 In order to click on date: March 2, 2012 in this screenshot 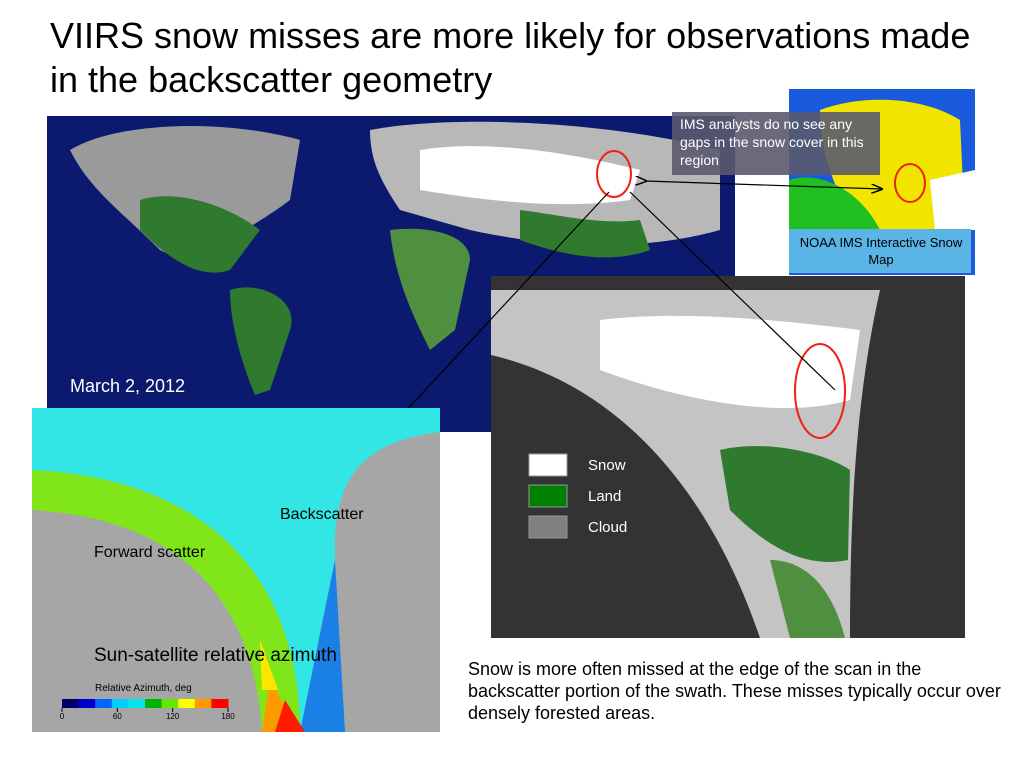, I will do `click(128, 386)`.